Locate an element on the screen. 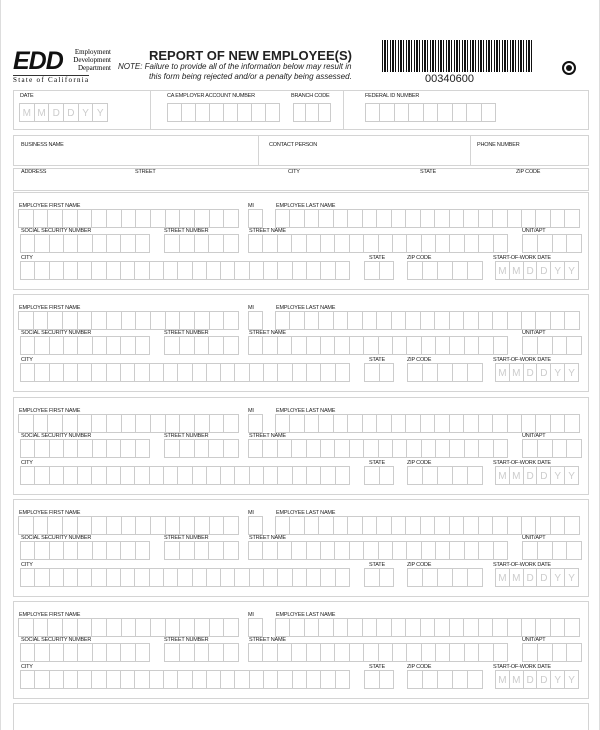 Image resolution: width=600 pixels, height=730 pixels. state-input is located at coordinates (379, 372).